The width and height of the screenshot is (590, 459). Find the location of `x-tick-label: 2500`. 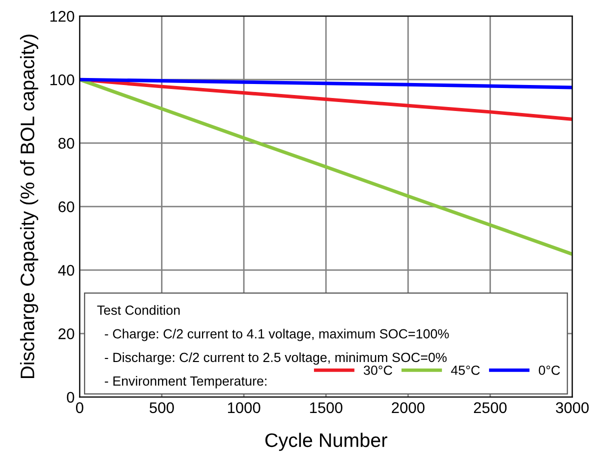

x-tick-label: 2500 is located at coordinates (490, 408).